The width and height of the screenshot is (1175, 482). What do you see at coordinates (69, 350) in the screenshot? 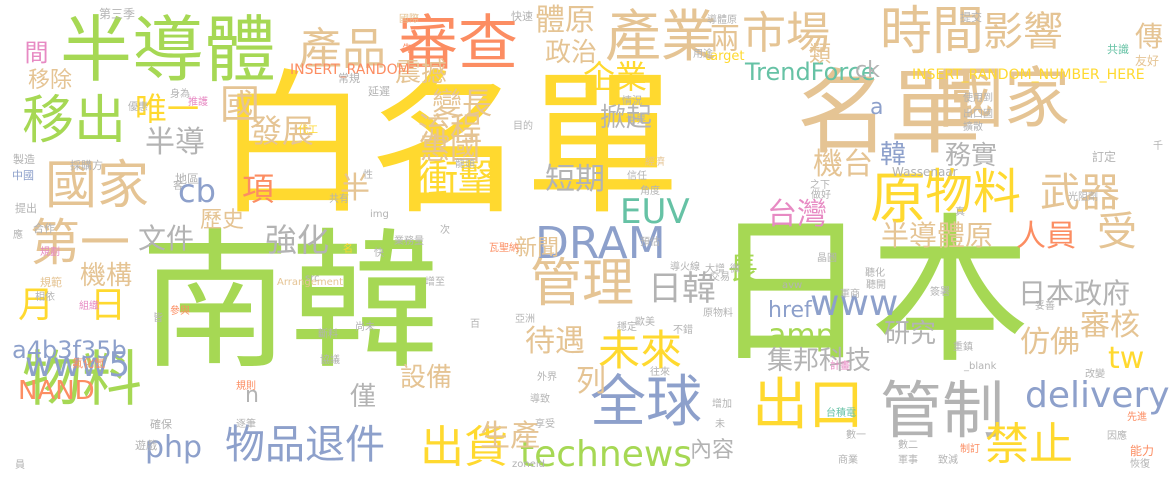
I see `word-70-a4b3f35b: a4b3f35b` at bounding box center [69, 350].